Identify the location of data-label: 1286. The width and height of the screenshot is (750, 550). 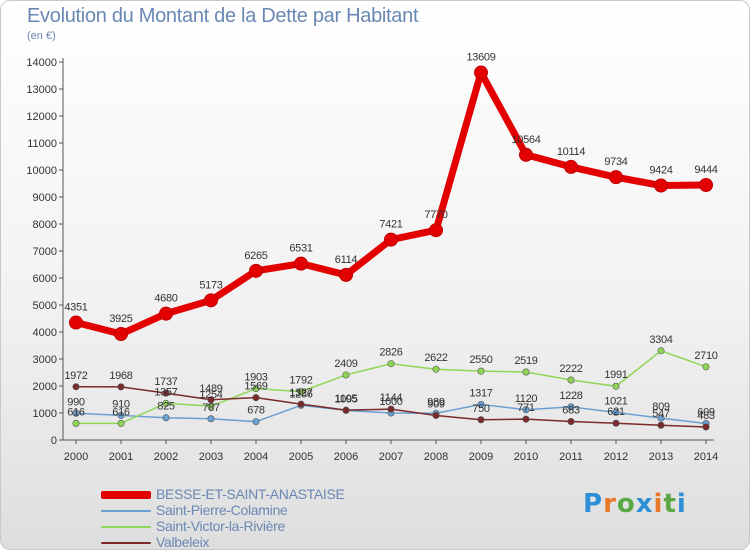
(300, 394).